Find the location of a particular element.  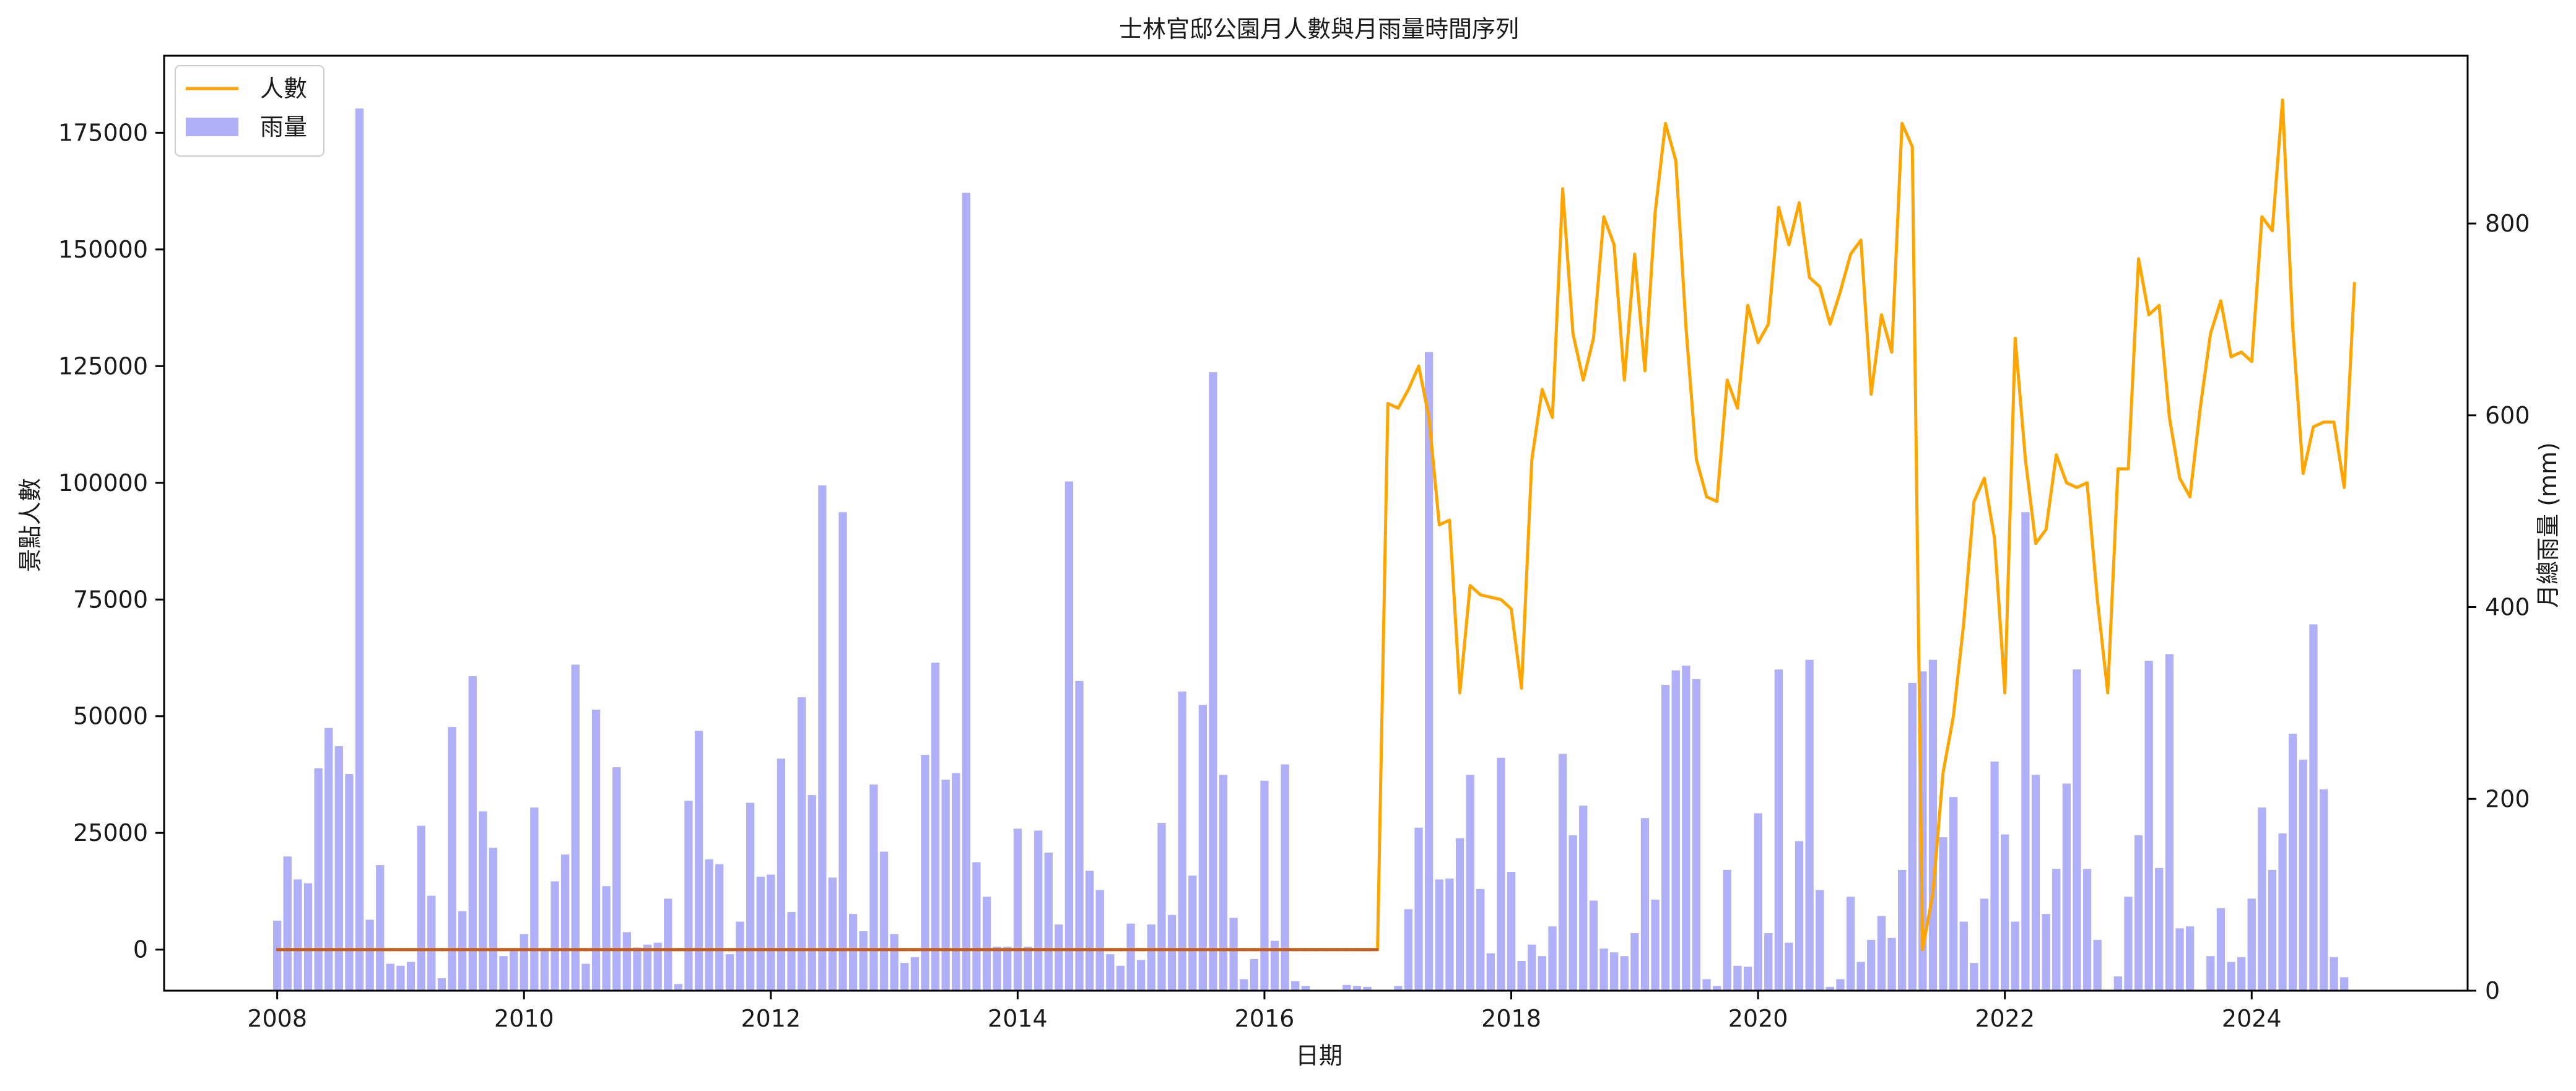

chart-title: 士林官邸公園月人數與月雨量時間序列 is located at coordinates (1319, 29).